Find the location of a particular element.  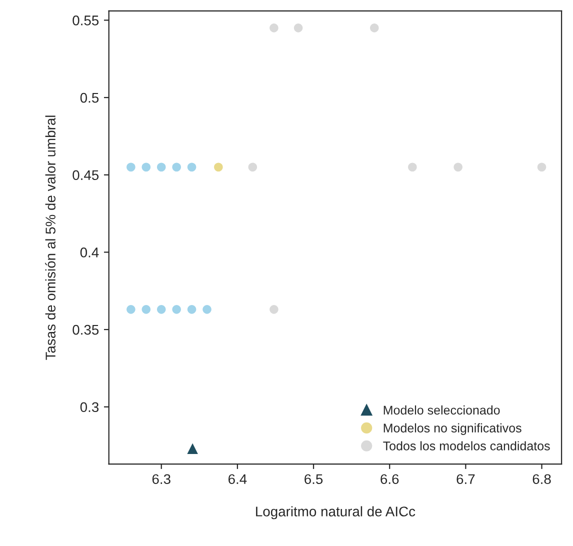

y-axis-title: Tasas de omisión al 5% de valor umbral is located at coordinates (50, 238).